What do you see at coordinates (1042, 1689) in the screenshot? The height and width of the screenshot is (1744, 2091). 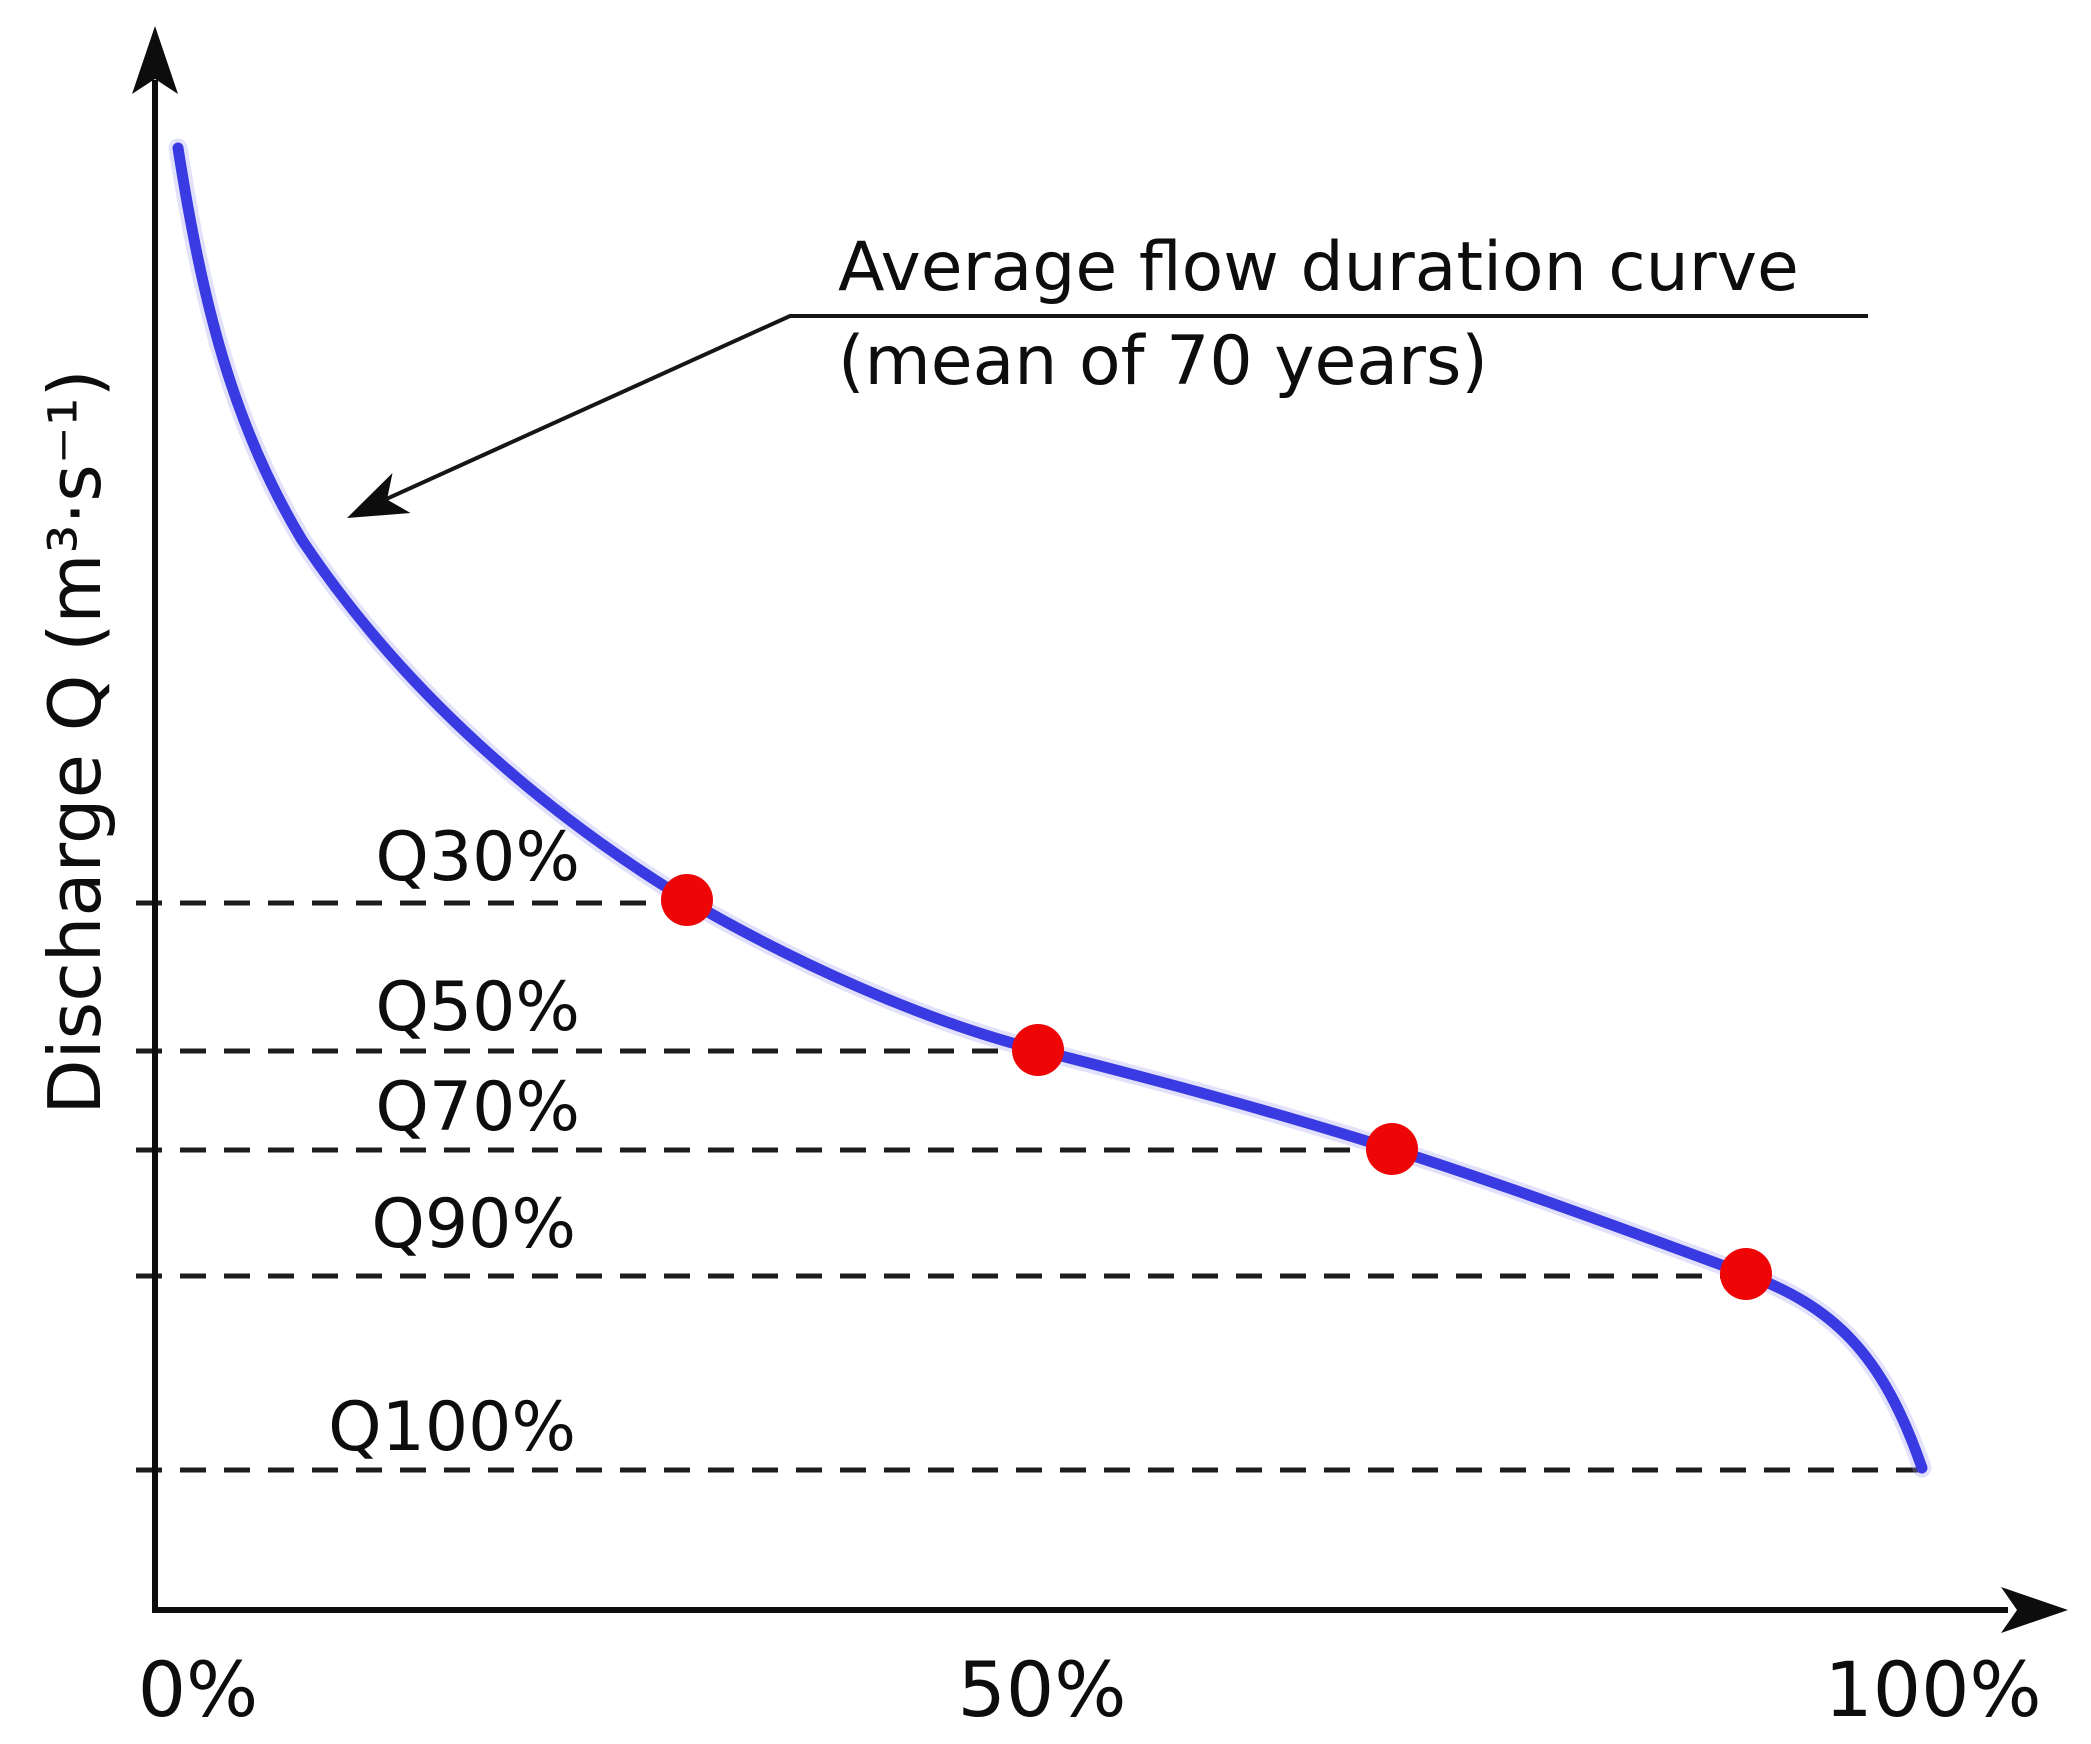 I see `x-tick-50: 50%` at bounding box center [1042, 1689].